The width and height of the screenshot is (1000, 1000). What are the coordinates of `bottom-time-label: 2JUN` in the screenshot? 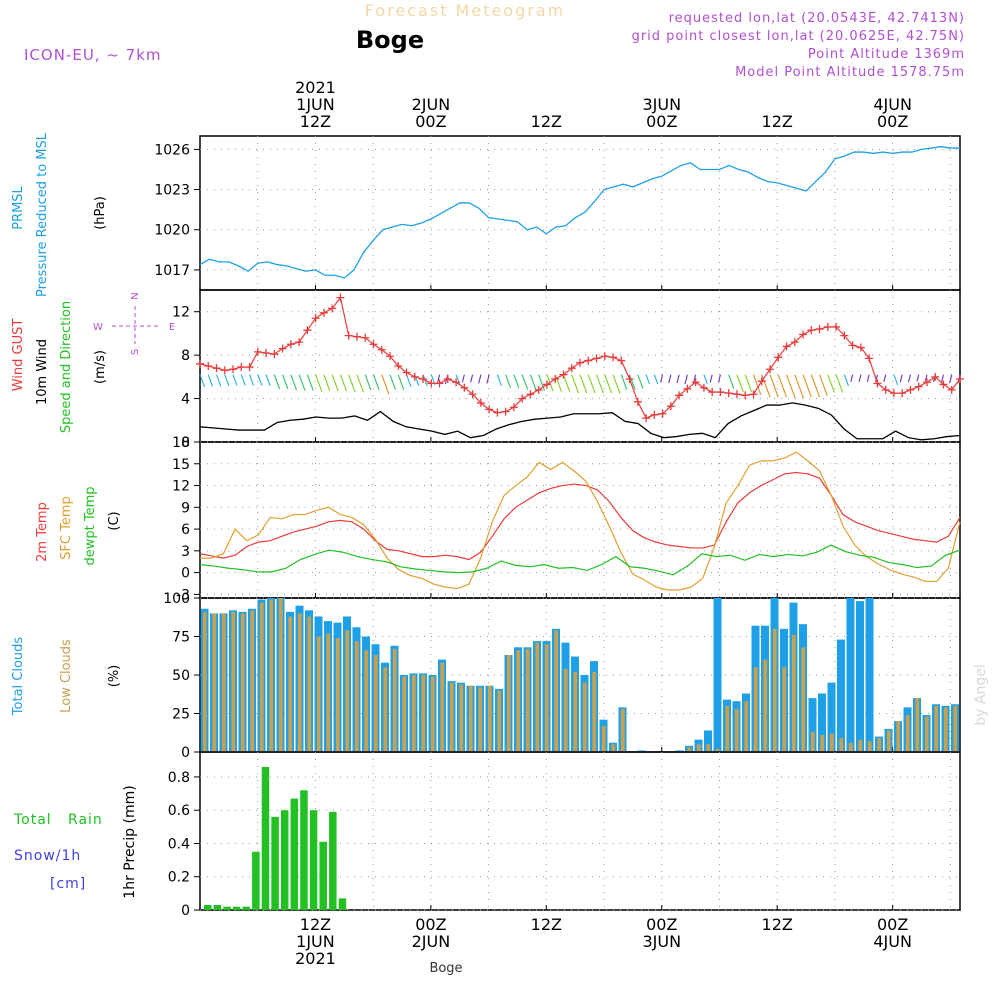 It's located at (431, 941).